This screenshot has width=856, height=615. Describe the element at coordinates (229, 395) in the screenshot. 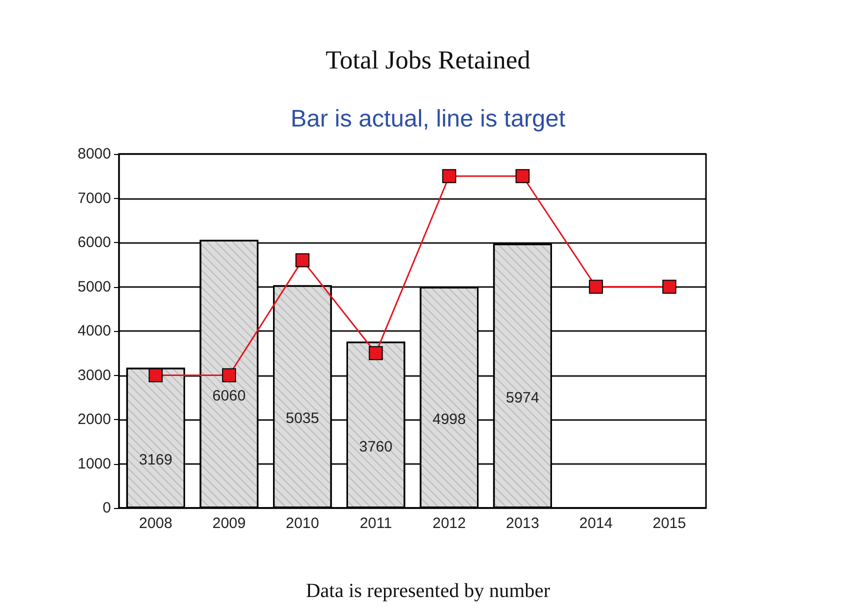

I see `data-label: 6060` at that location.